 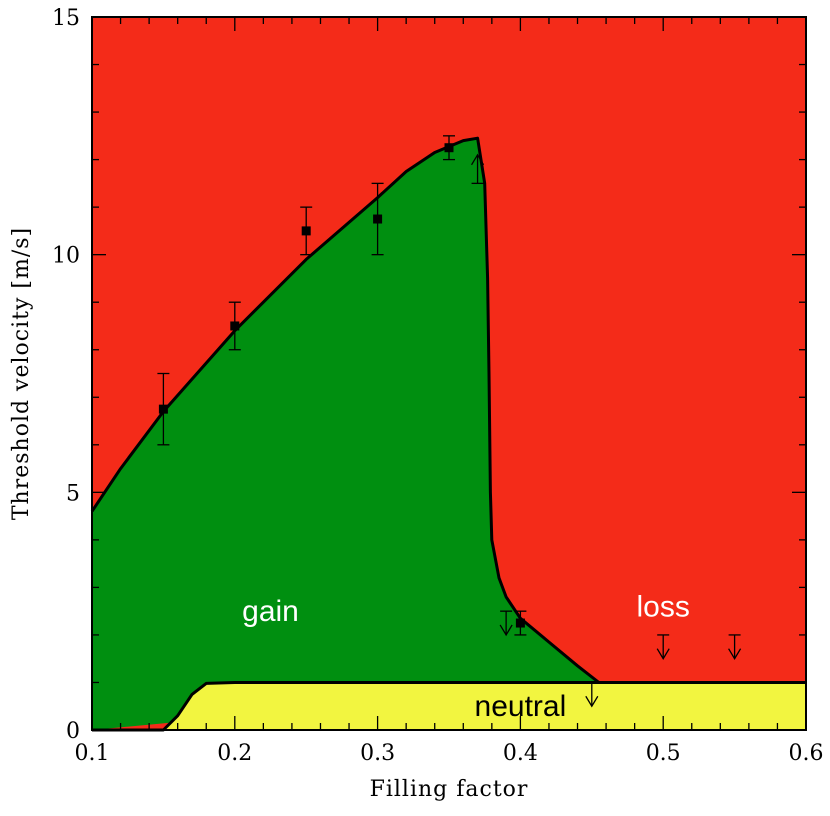 I want to click on x-tick-label: 0.1, so click(x=92, y=753).